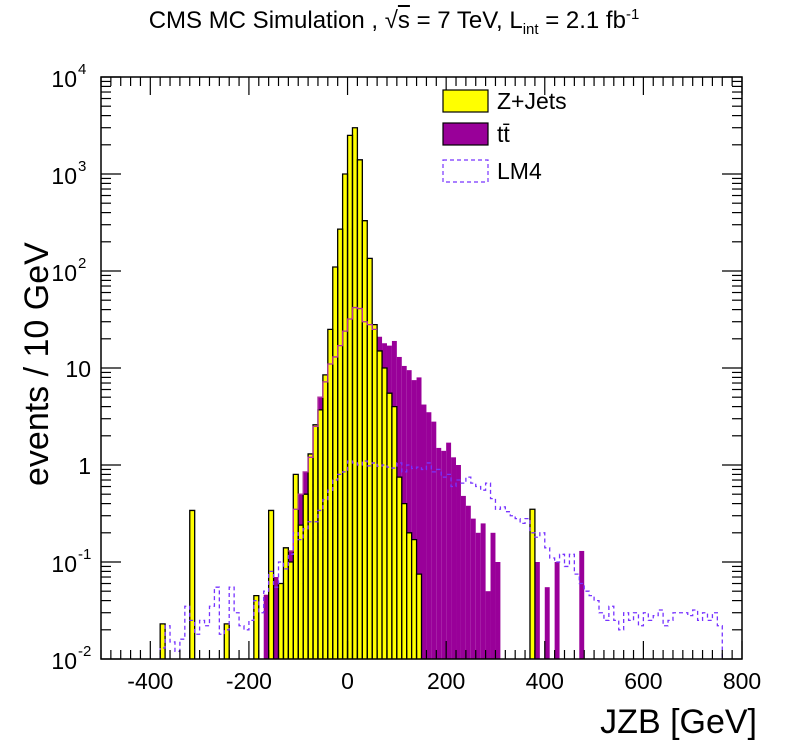 This screenshot has width=788, height=756. What do you see at coordinates (469, 20) in the screenshot?
I see `title-energy: = 7 TeV, L` at bounding box center [469, 20].